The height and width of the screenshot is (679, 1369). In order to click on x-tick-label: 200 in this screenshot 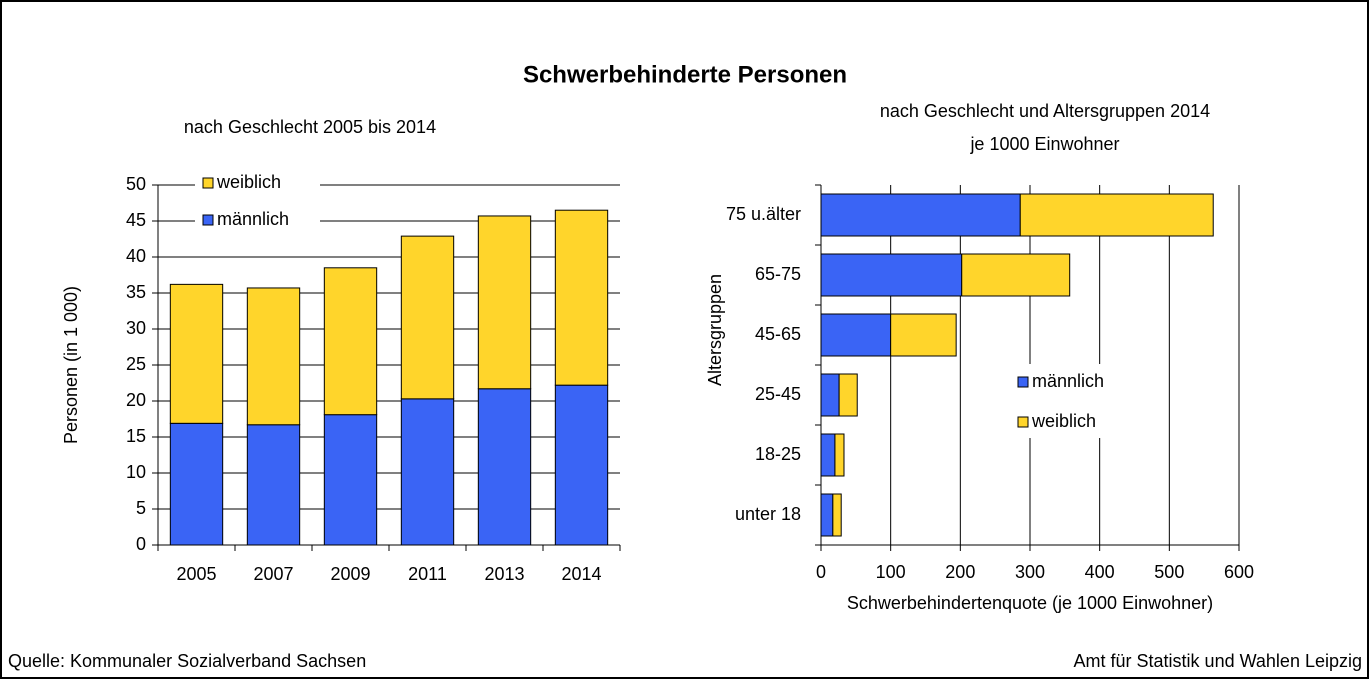, I will do `click(960, 572)`.